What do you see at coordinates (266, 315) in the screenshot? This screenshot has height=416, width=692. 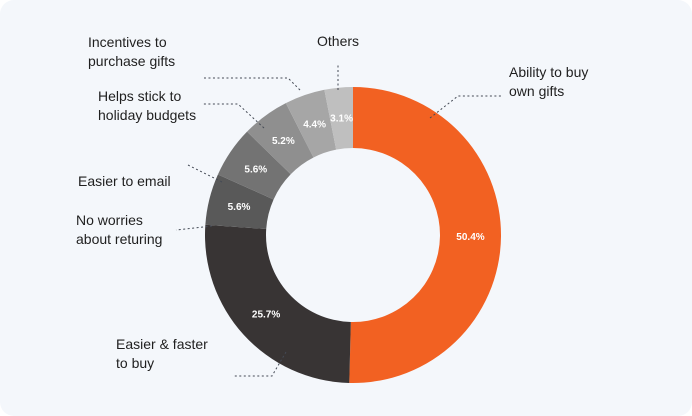 I see `value-label-easier-faster-to-buy: 25.7%` at bounding box center [266, 315].